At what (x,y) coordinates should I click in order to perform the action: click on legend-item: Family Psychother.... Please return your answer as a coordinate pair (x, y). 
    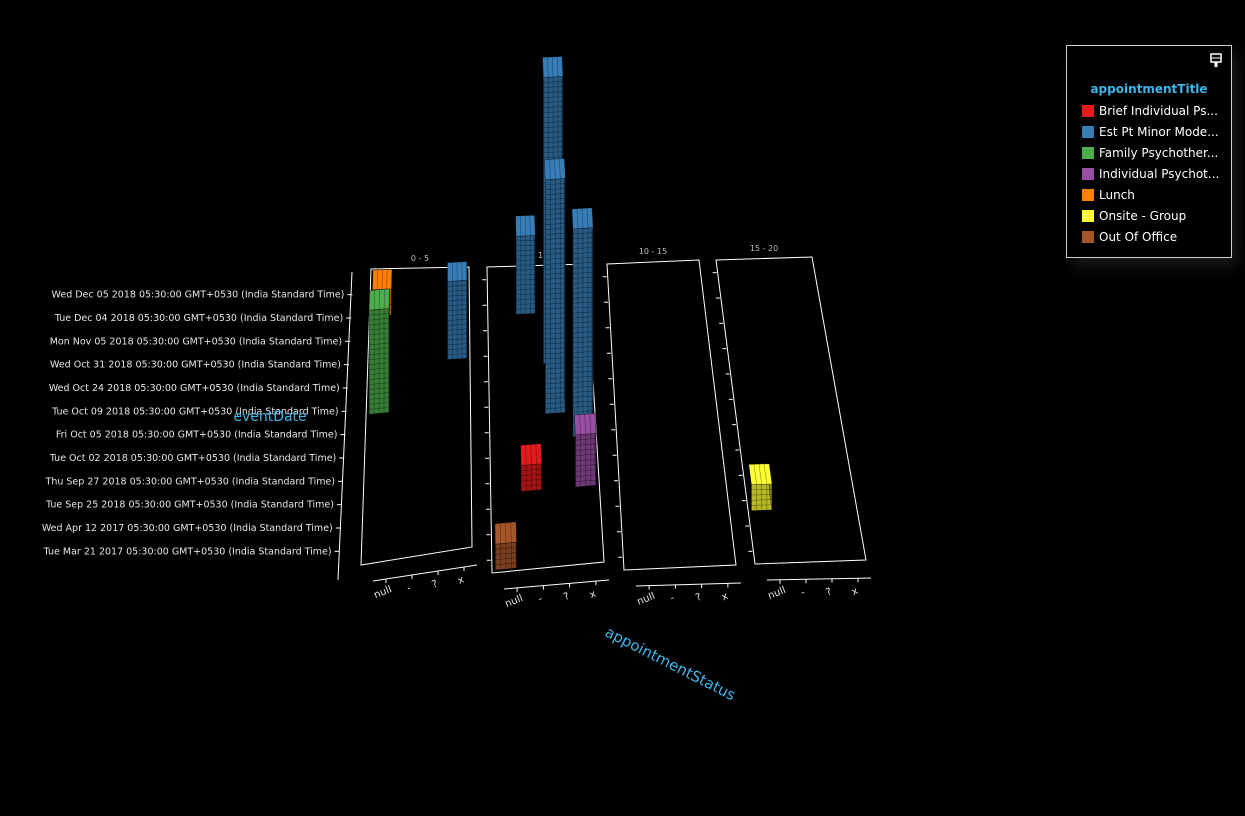
    Looking at the image, I should click on (1150, 152).